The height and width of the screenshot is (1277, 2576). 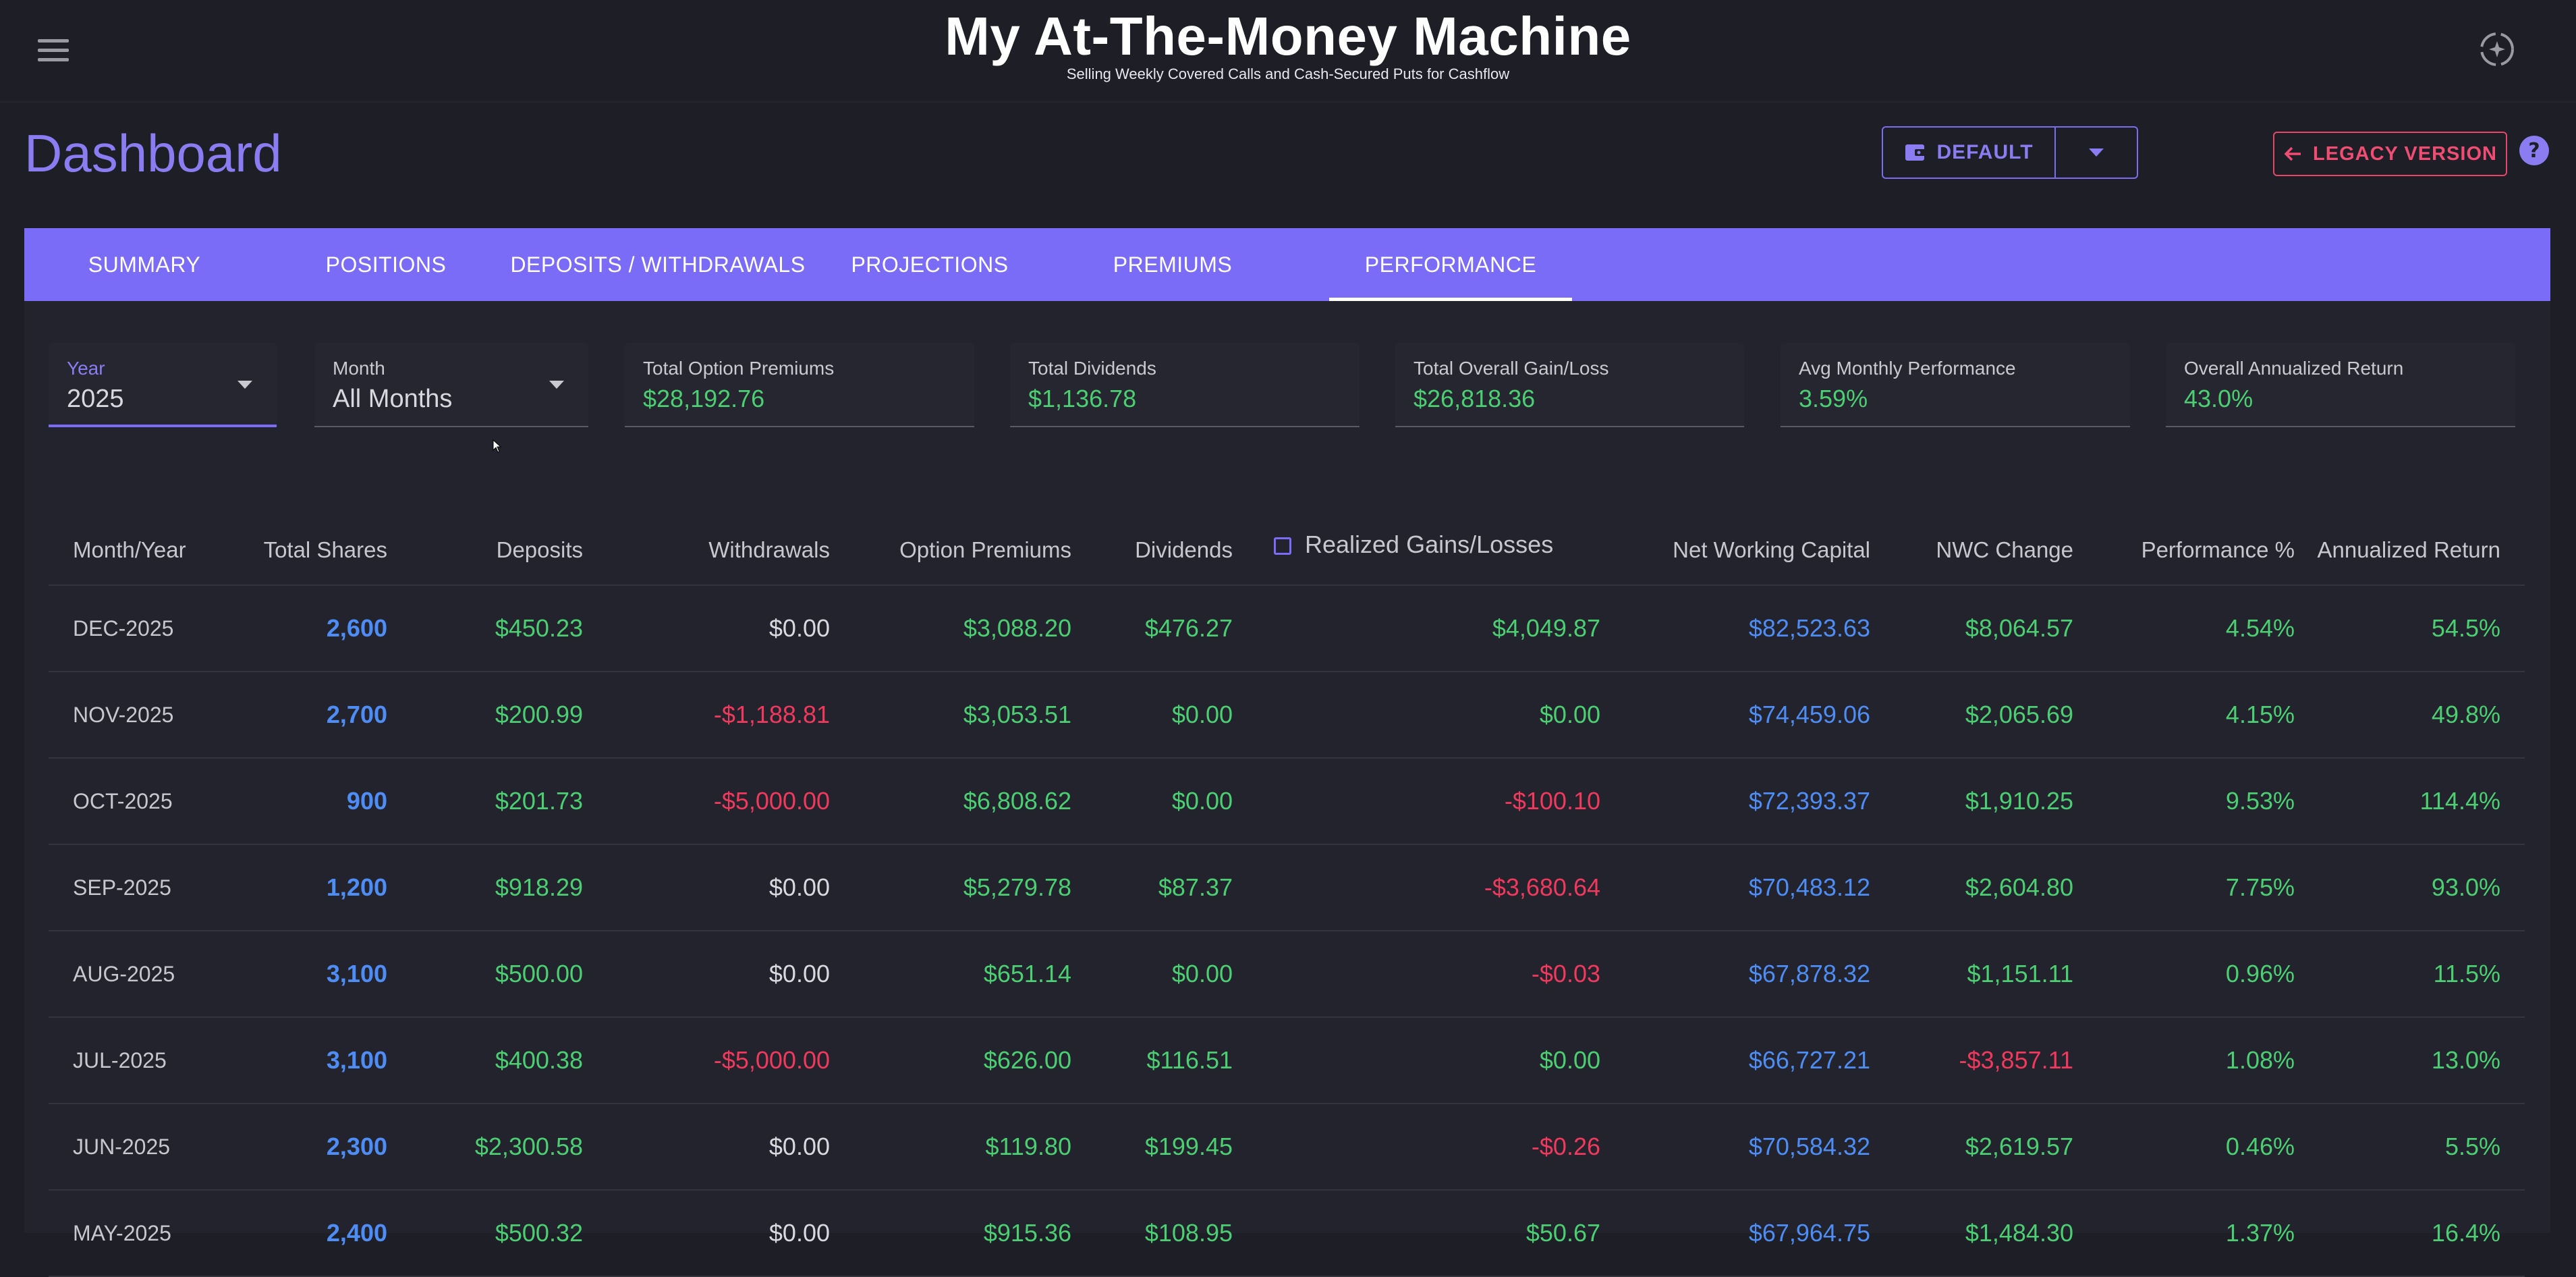 What do you see at coordinates (771, 1060) in the screenshot?
I see `cell-withdrawals: -$5,000.00` at bounding box center [771, 1060].